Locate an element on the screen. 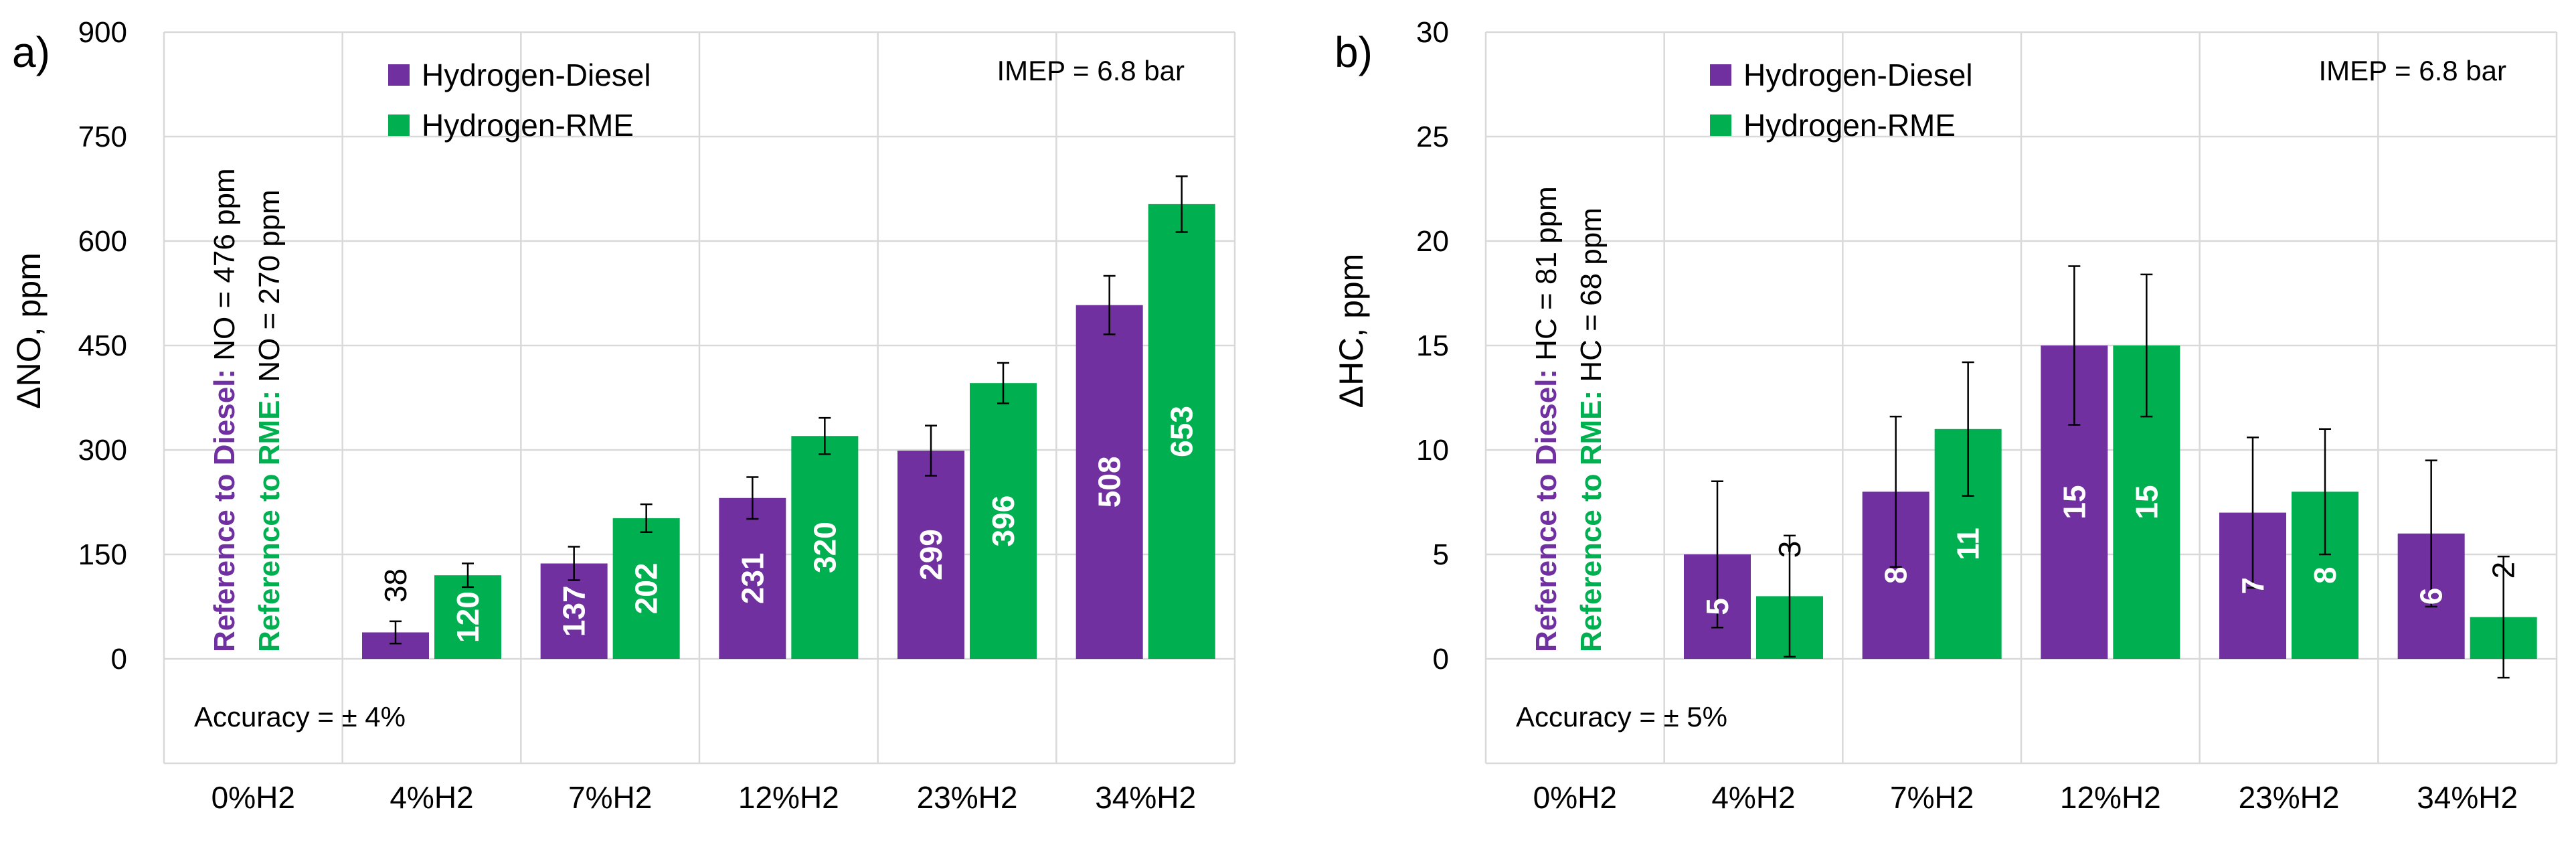 The image size is (2576, 847). reference-rme-annotation: Reference to RME: HC = 68 ppm is located at coordinates (1592, 430).